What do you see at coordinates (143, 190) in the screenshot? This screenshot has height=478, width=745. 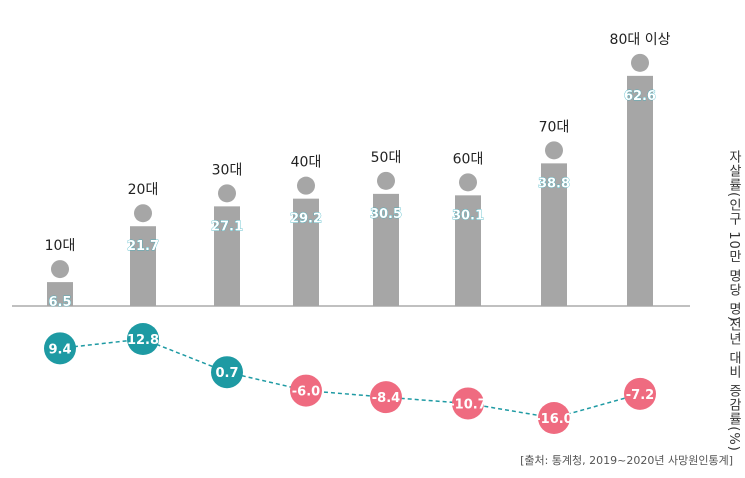 I see `category-label: 20대` at bounding box center [143, 190].